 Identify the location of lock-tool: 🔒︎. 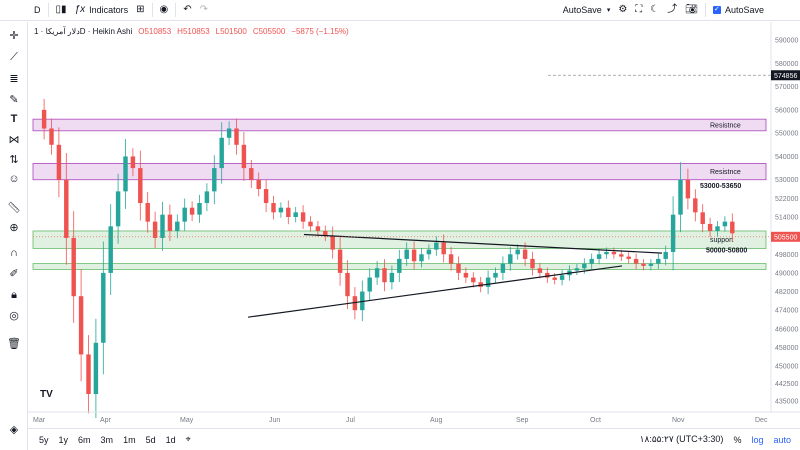
(14, 295).